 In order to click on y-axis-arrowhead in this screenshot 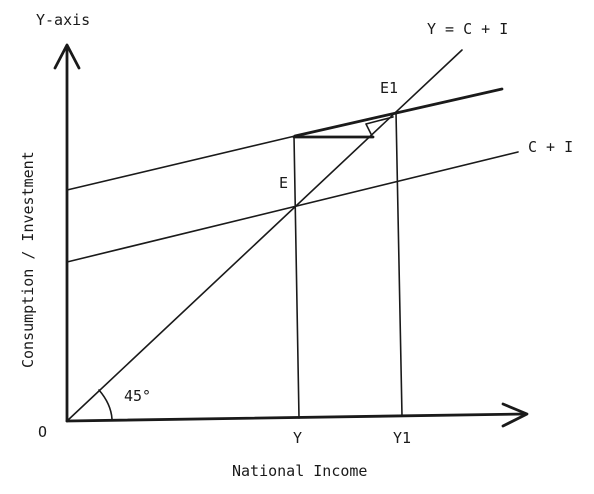, I will do `click(67, 56)`.